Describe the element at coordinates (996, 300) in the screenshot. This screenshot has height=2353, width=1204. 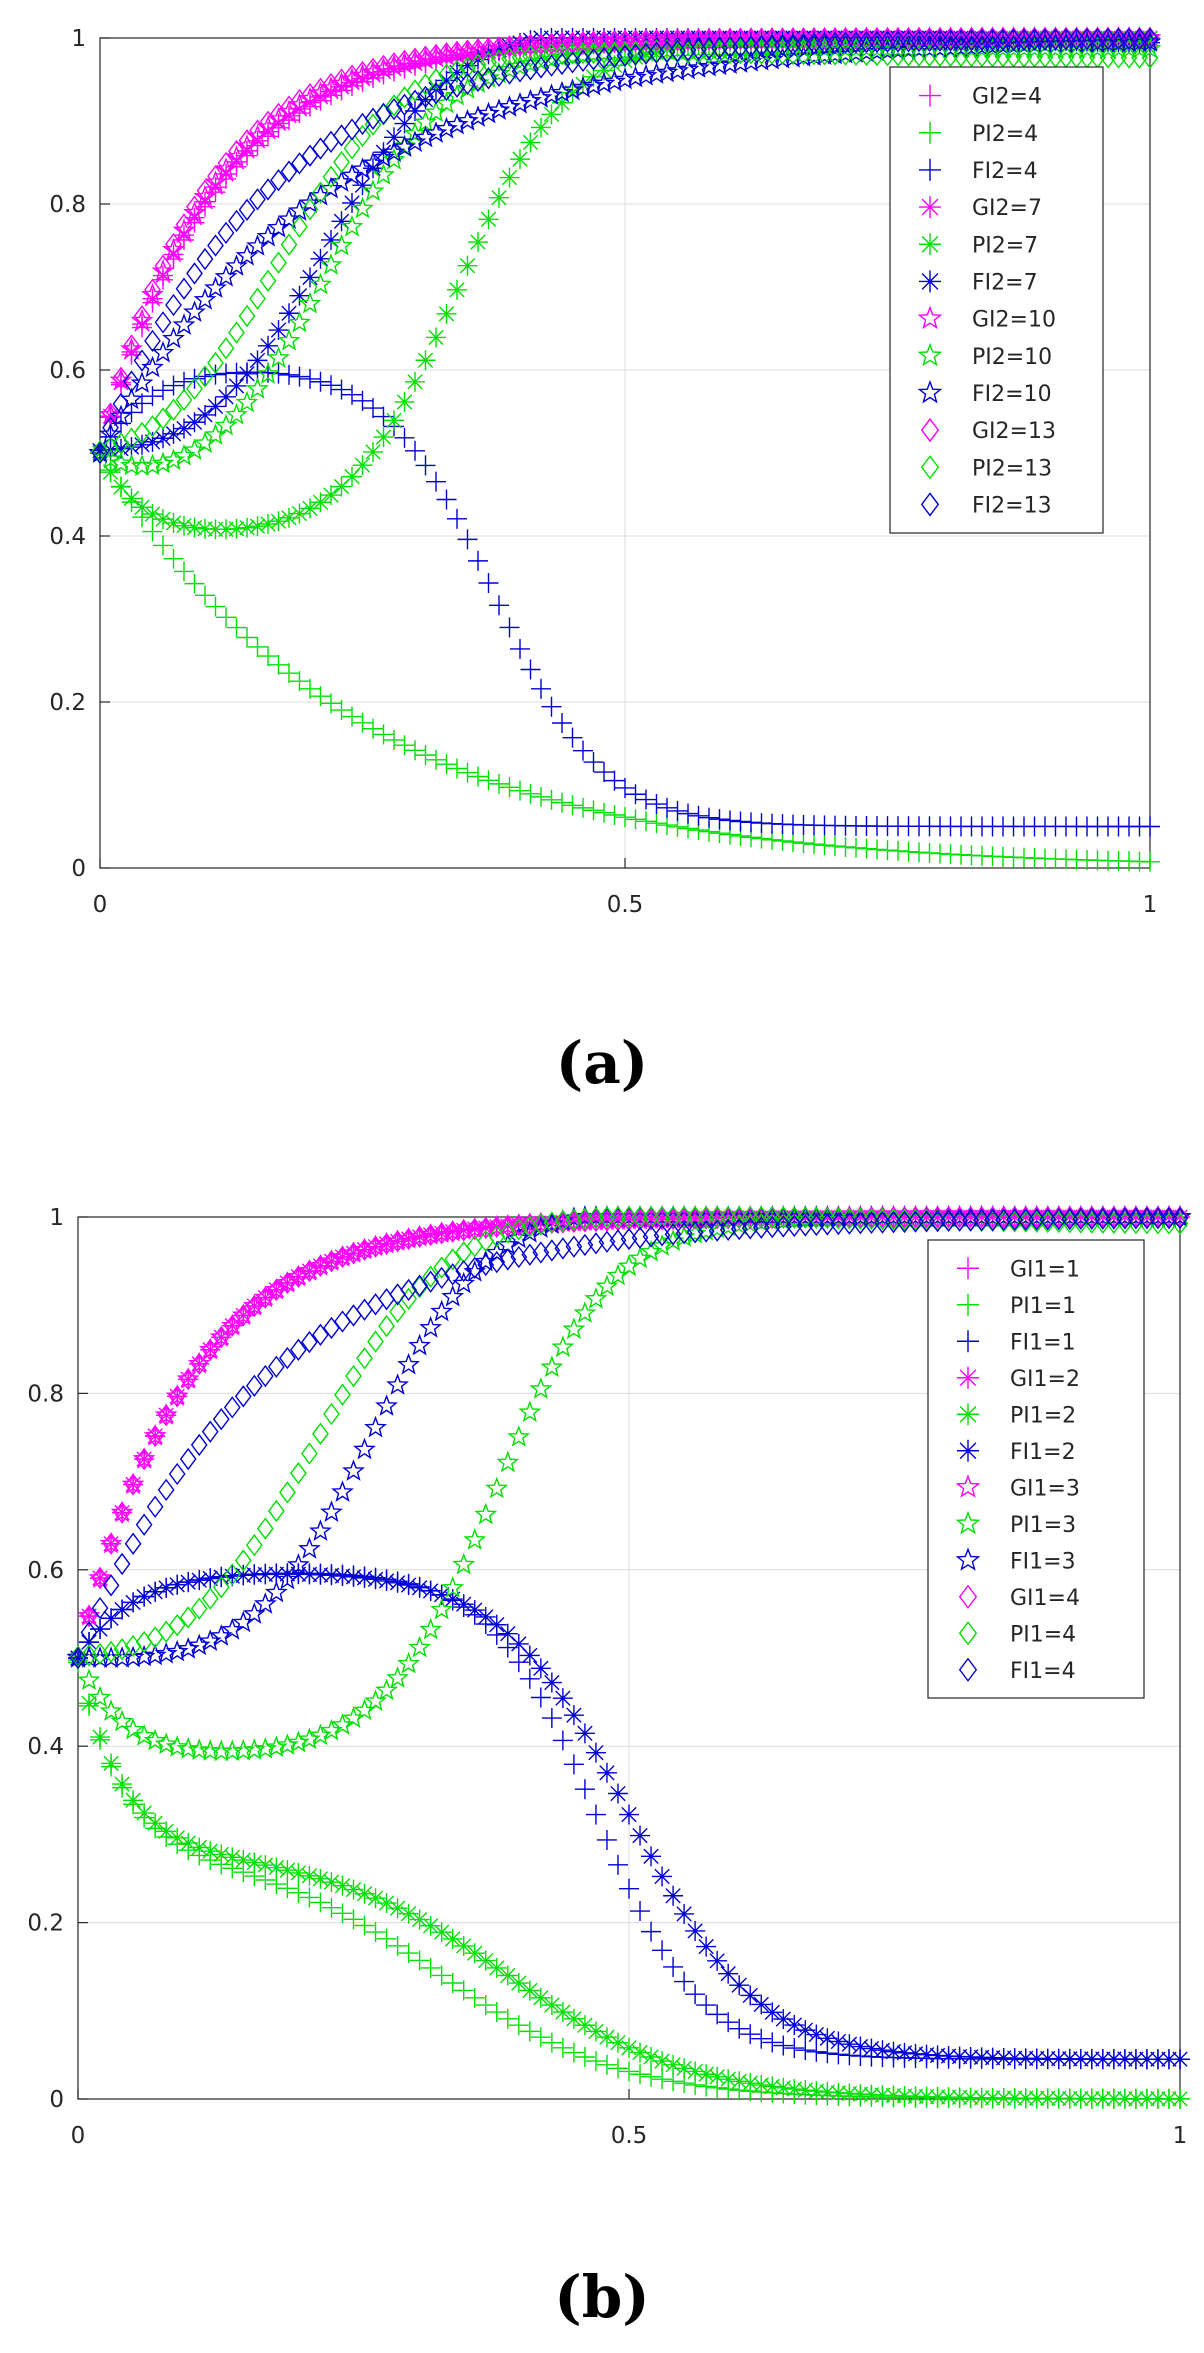
I see `legend-box` at that location.